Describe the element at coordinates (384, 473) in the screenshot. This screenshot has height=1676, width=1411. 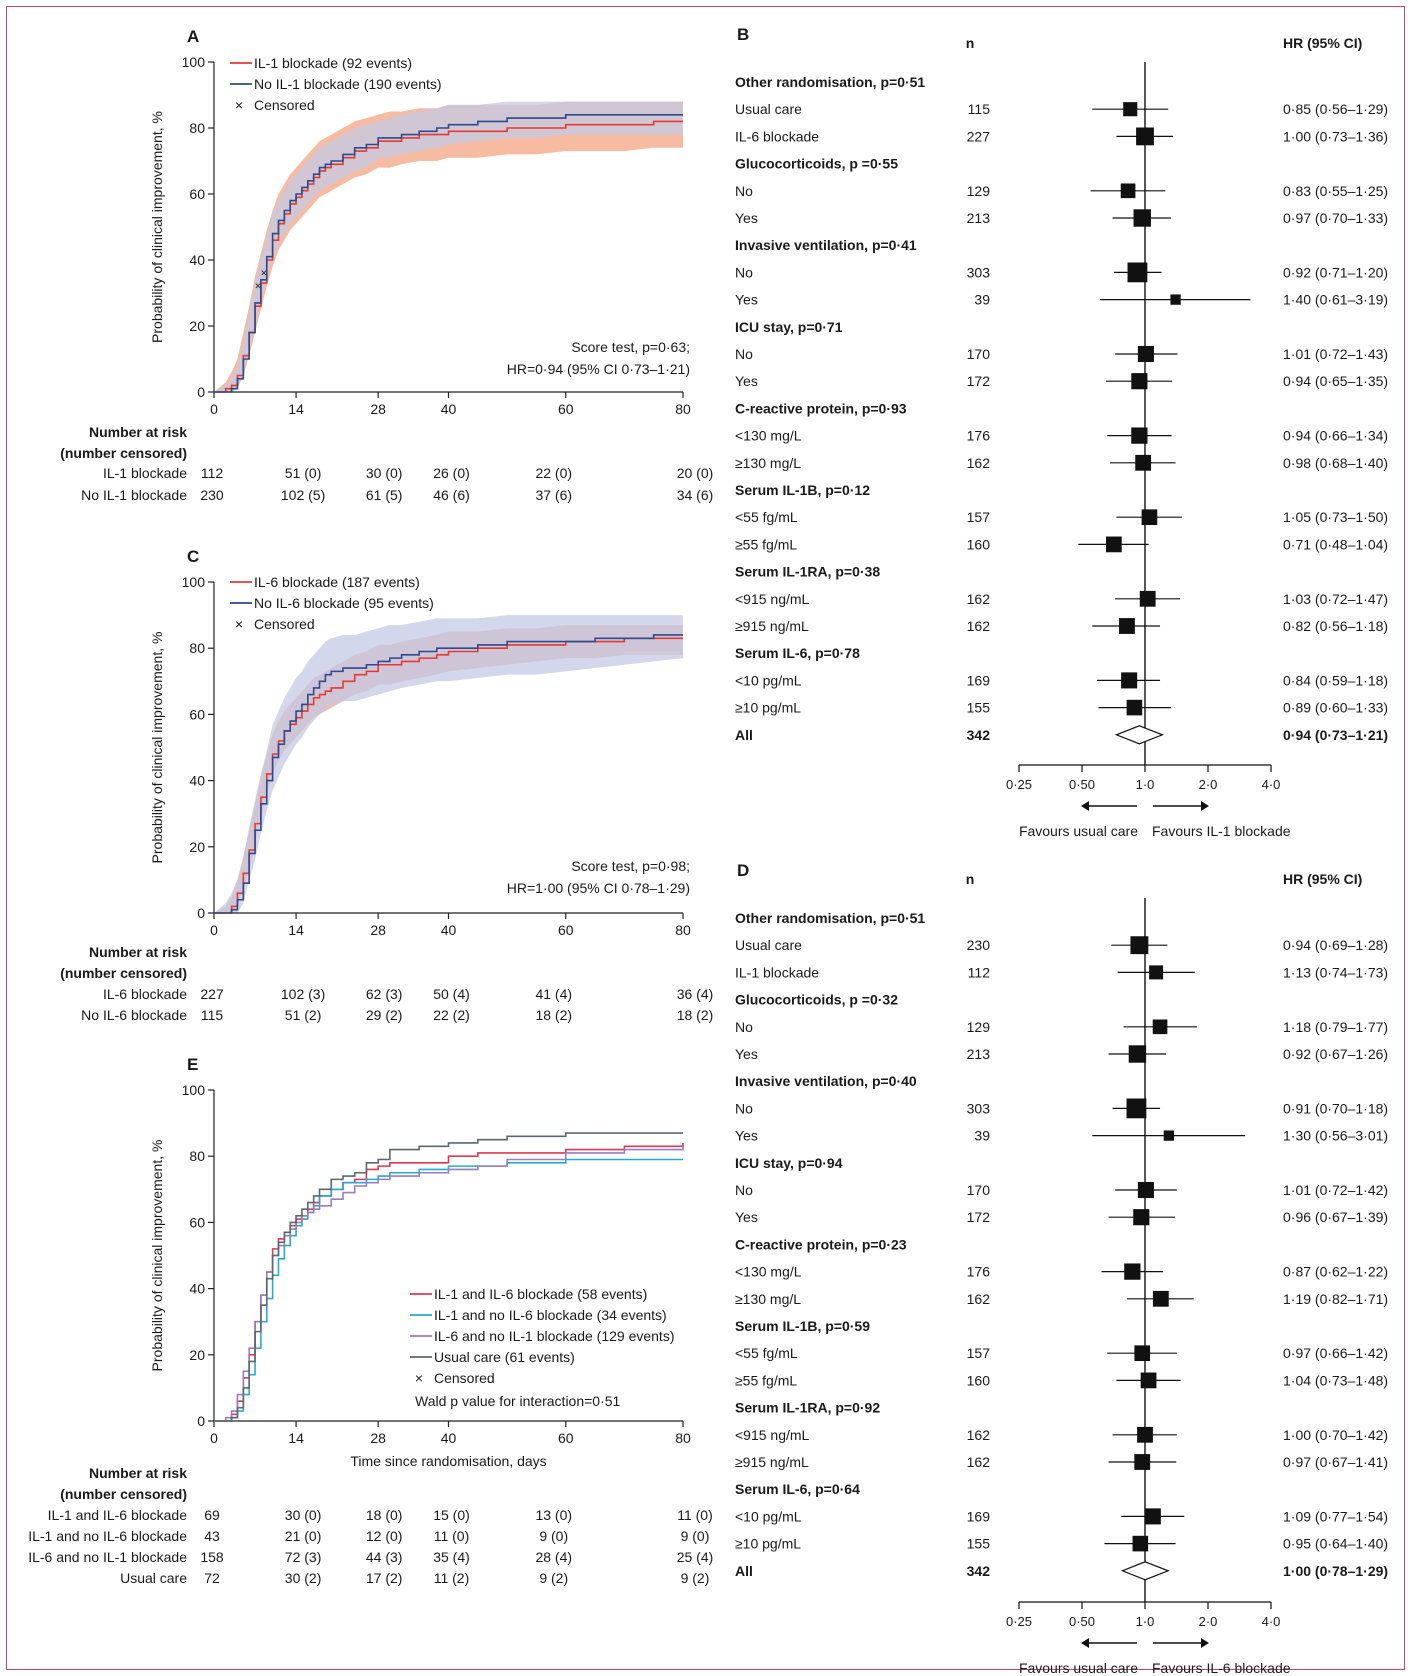
I see `risk-value: 30 (0)` at that location.